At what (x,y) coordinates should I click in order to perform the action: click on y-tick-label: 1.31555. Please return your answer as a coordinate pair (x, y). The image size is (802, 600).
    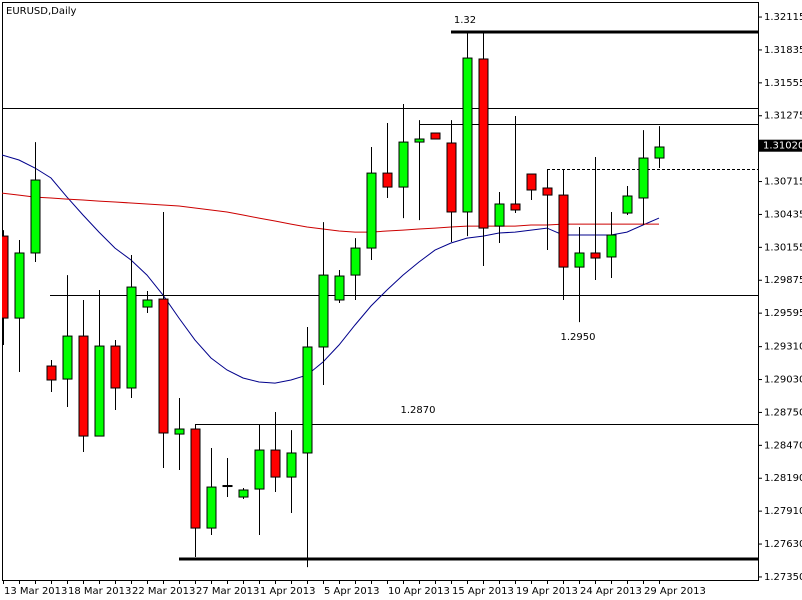
    Looking at the image, I should click on (783, 83).